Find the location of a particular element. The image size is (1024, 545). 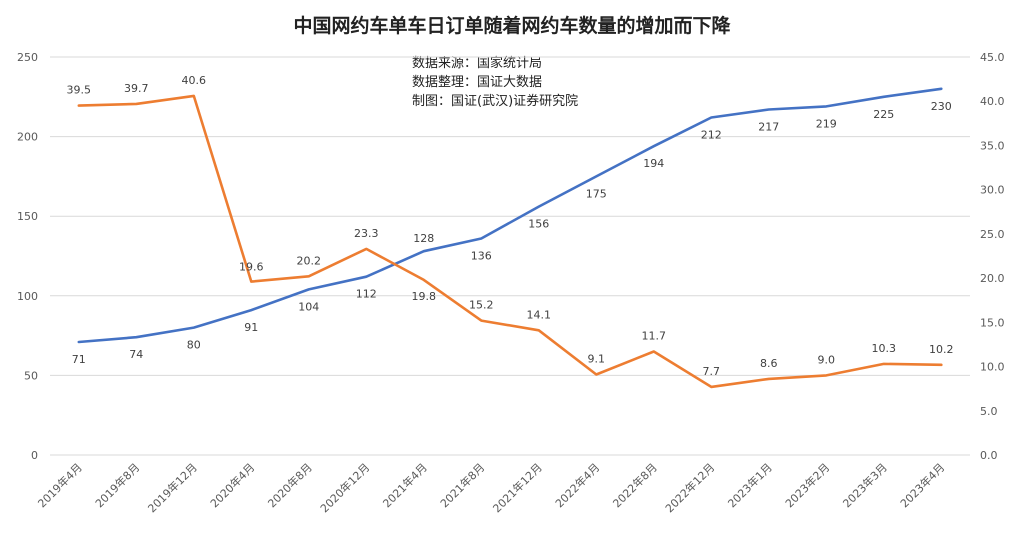

data-label: 219 is located at coordinates (826, 123).